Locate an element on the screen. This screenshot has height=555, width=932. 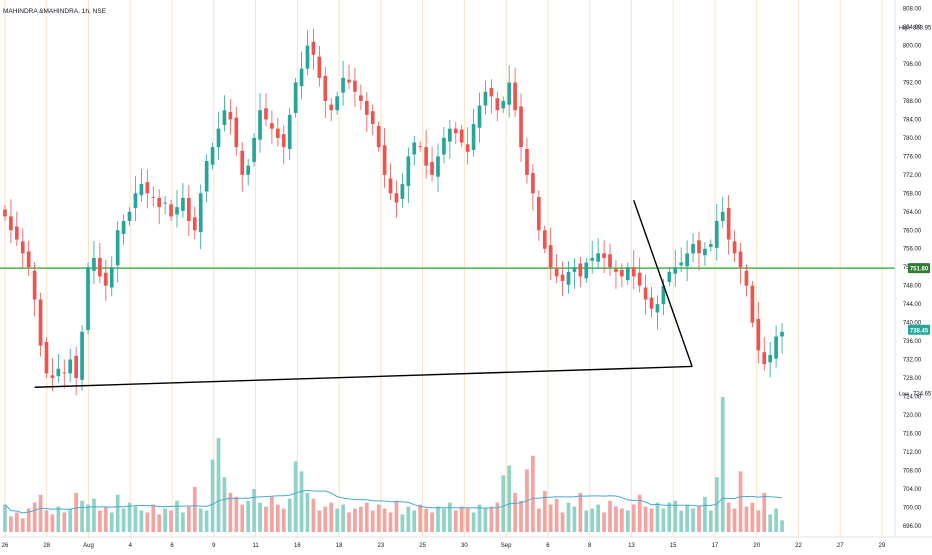
time-tick-label: 26 is located at coordinates (5, 546).